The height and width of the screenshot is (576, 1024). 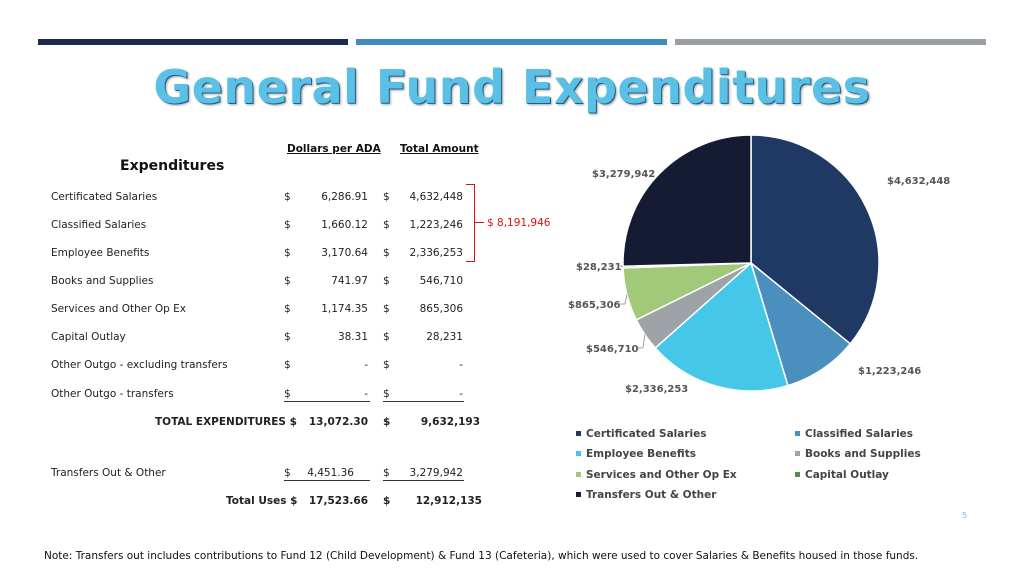 I want to click on pie-data-label: $3,279,942, so click(x=623, y=174).